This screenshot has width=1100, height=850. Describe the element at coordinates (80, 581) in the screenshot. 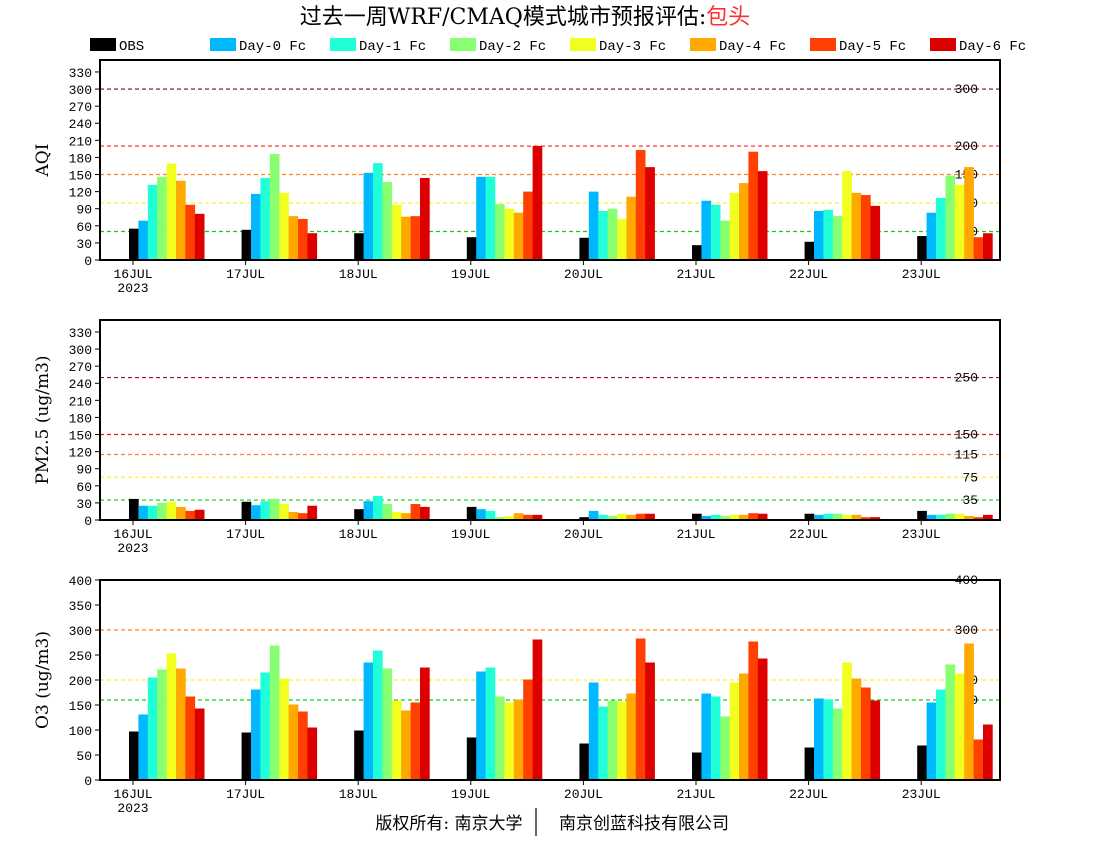

I see `y-tick-label: 400` at that location.